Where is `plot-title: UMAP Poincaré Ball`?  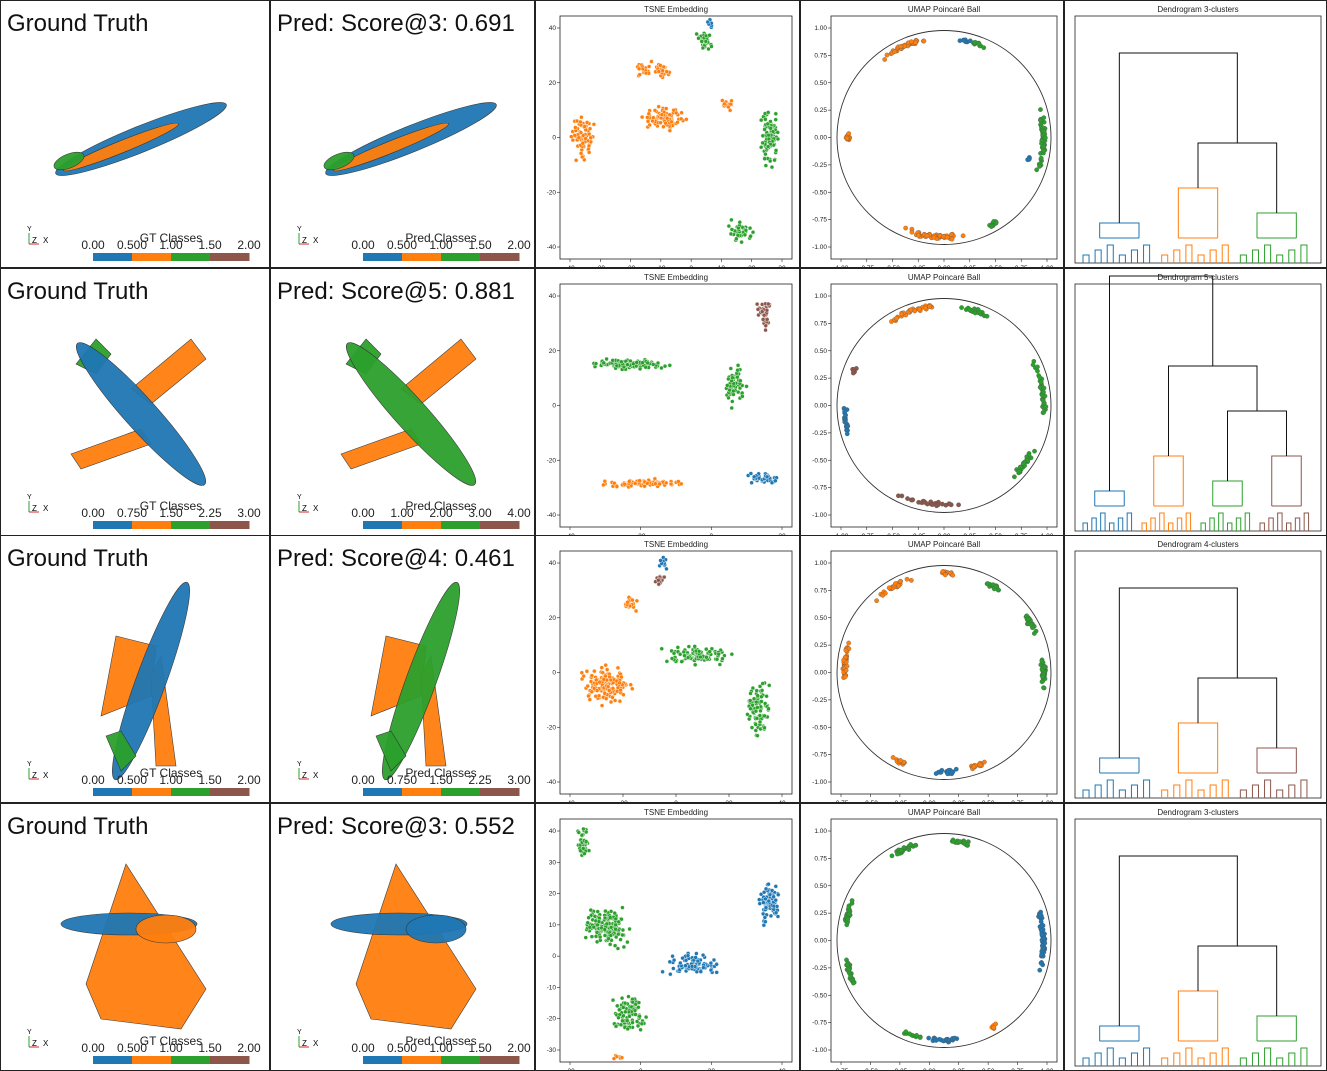
plot-title: UMAP Poincaré Ball is located at coordinates (944, 277).